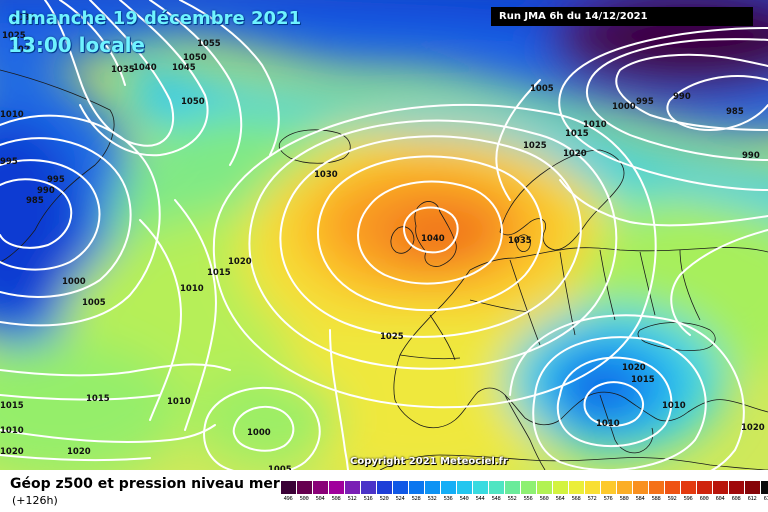  What do you see at coordinates (624, 499) in the screenshot?
I see `scale-label: 580` at bounding box center [624, 499].